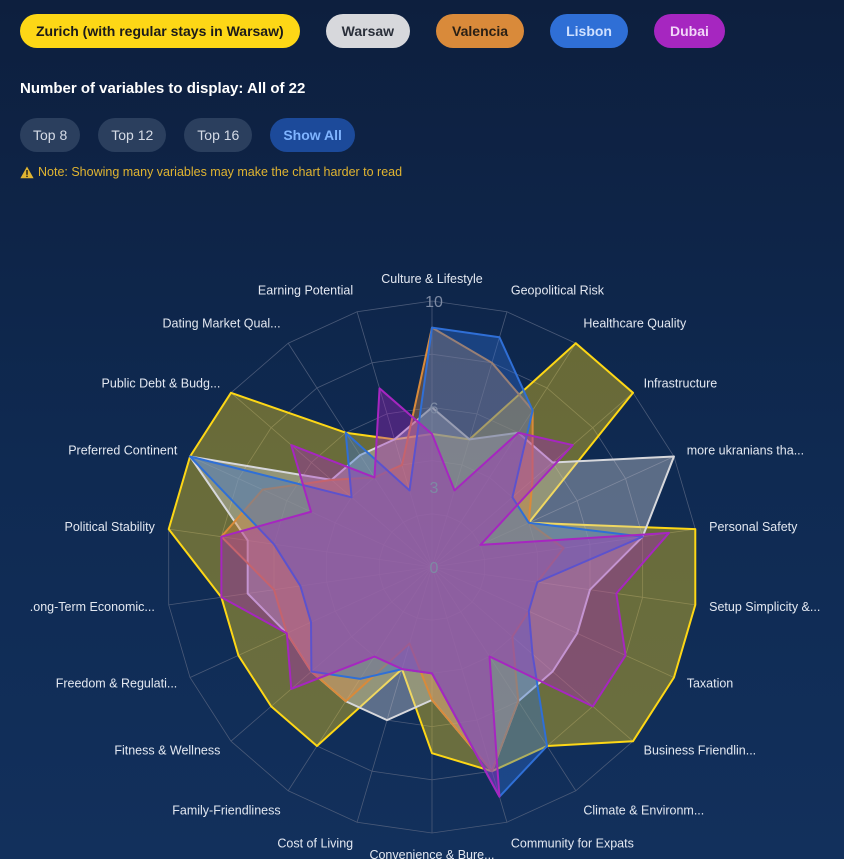  I want to click on button-top-8: Top 8, so click(50, 135).